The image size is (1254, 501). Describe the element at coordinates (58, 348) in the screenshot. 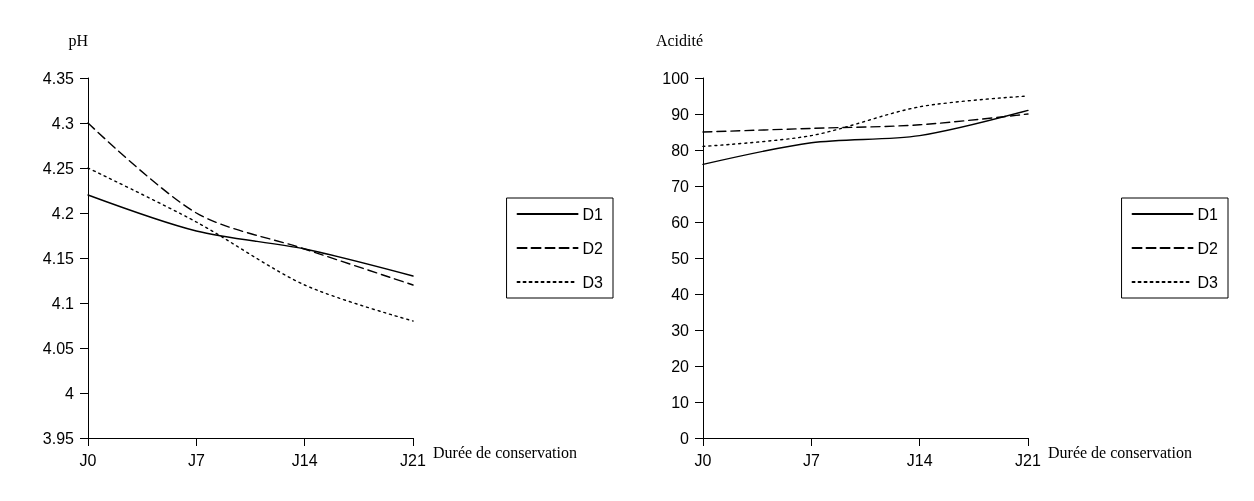

I see `y-tick-label: 4.05` at that location.